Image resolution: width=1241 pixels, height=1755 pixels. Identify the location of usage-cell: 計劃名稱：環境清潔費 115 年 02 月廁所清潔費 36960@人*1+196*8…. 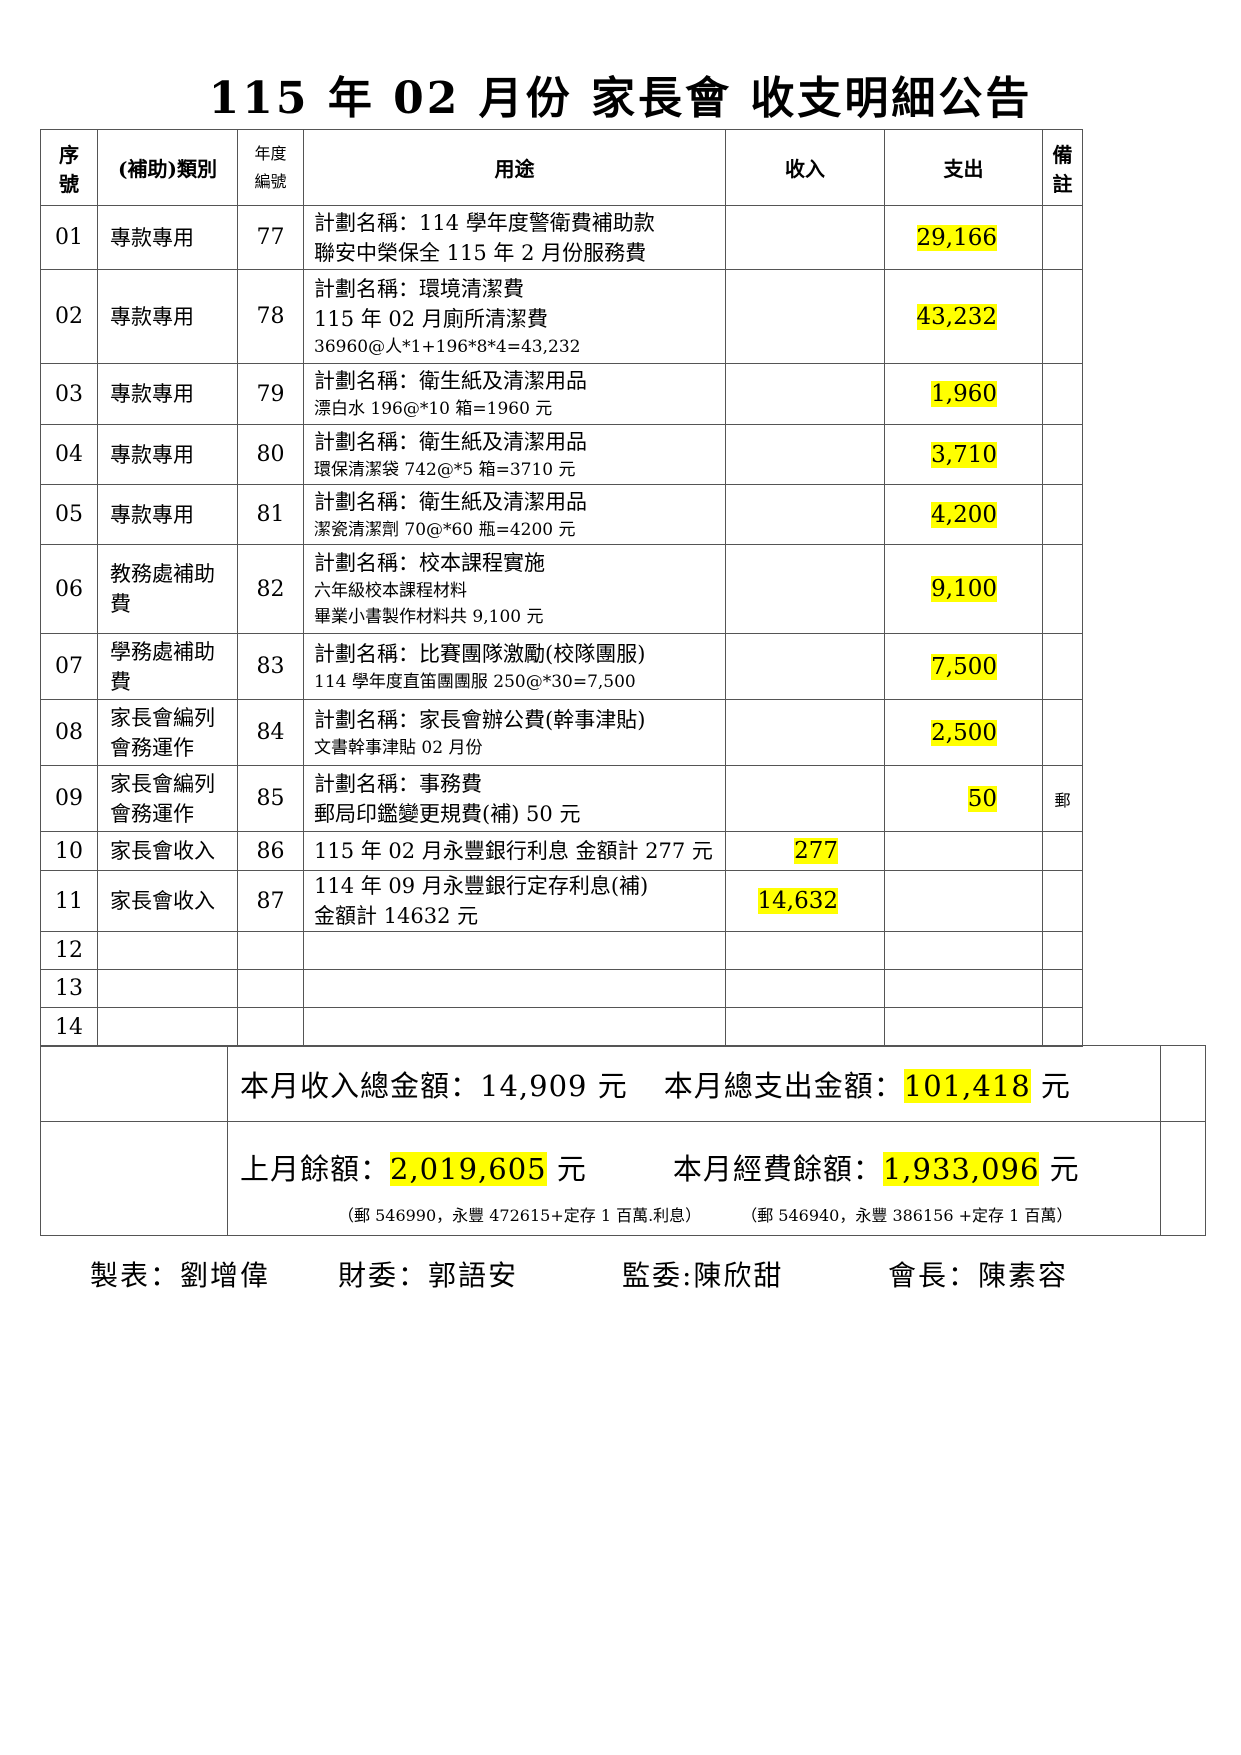
(514, 316).